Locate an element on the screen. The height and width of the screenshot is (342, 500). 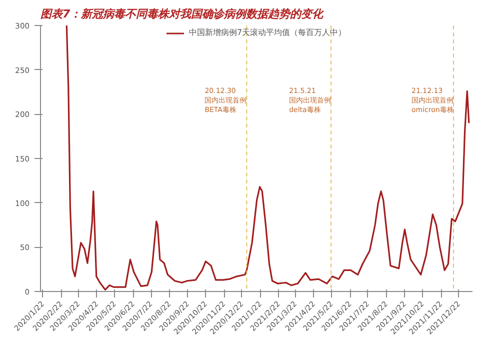
chart-title: 图表7：新冠病毒不同毒株对我国确诊病例数据趋势的变化 is located at coordinates (182, 14).